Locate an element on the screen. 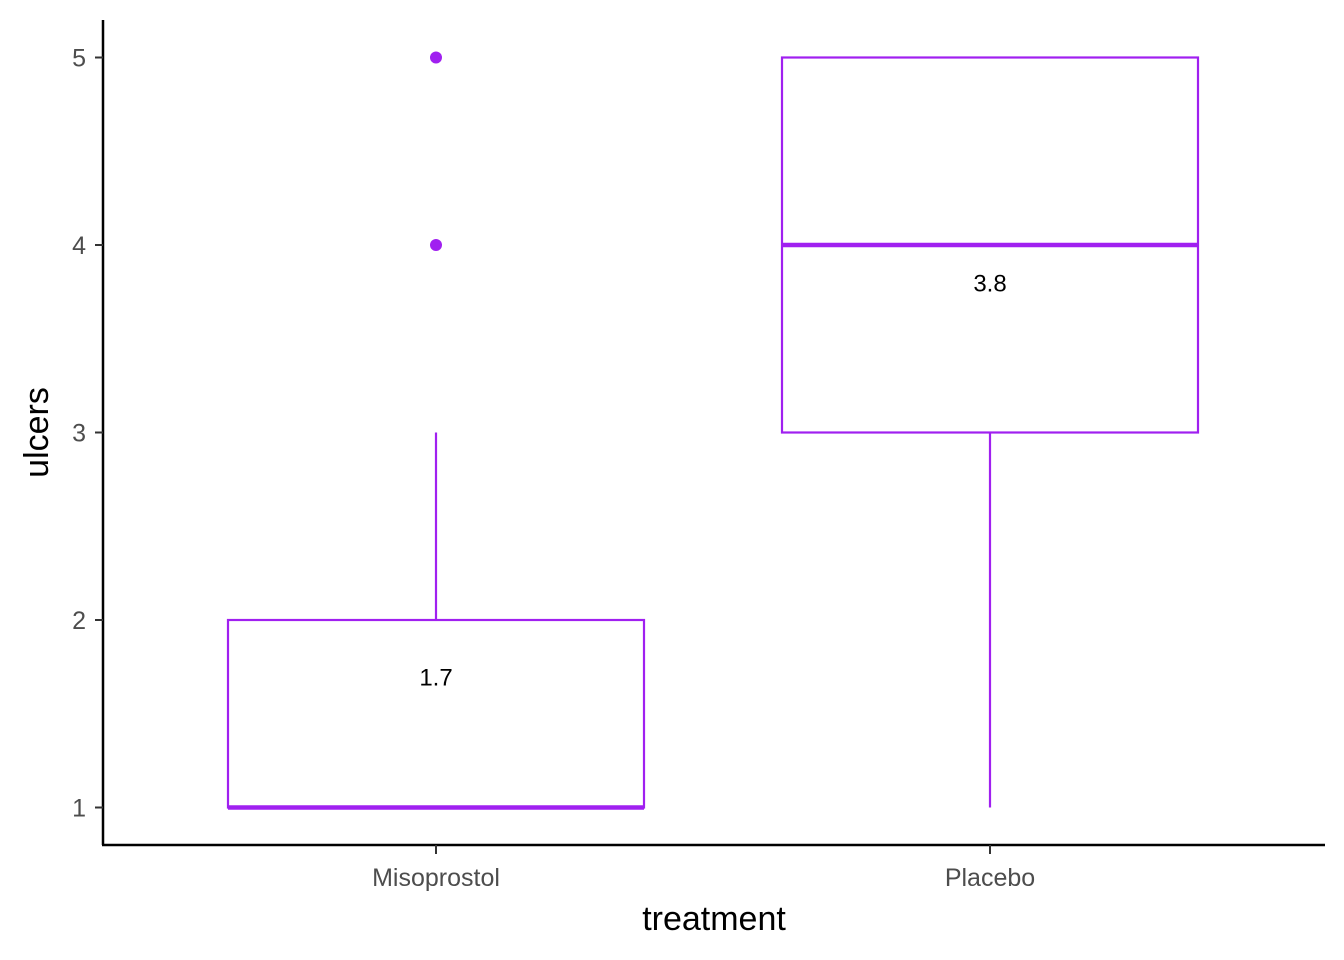 This screenshot has width=1344, height=960. y-tick-label: 2 is located at coordinates (79, 621).